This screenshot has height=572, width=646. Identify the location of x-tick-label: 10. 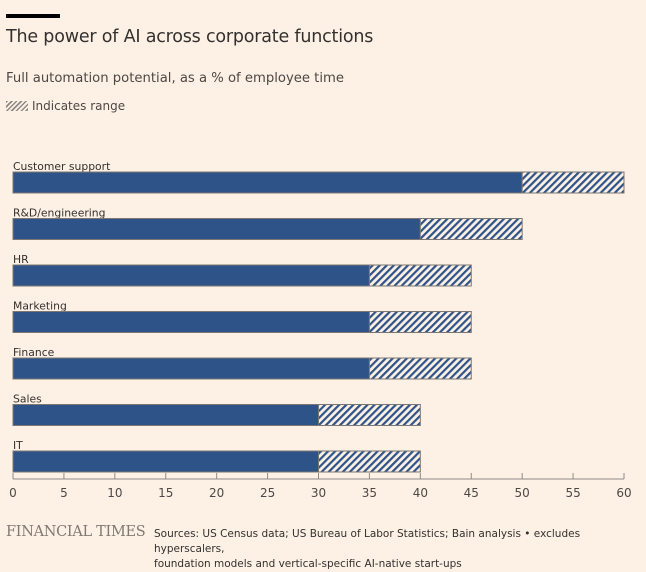
(114, 493).